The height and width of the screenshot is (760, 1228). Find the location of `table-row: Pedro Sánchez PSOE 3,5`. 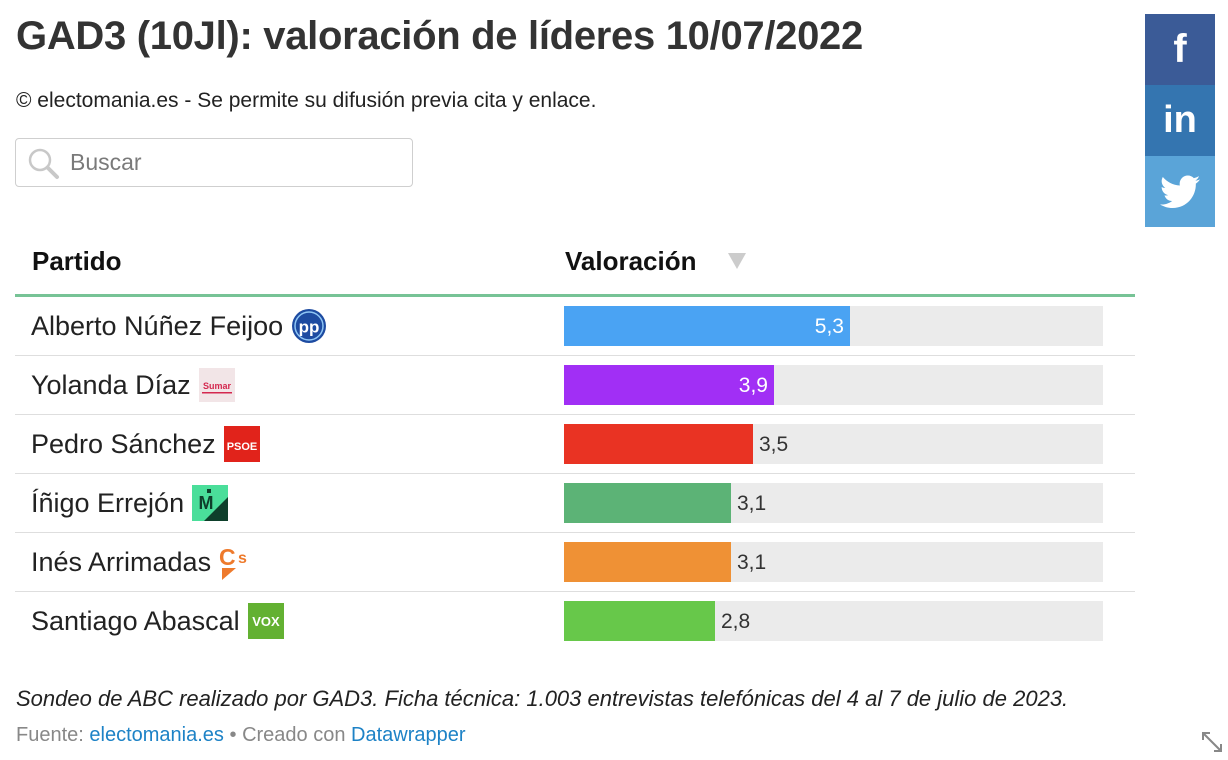

table-row: Pedro Sánchez PSOE 3,5 is located at coordinates (575, 444).